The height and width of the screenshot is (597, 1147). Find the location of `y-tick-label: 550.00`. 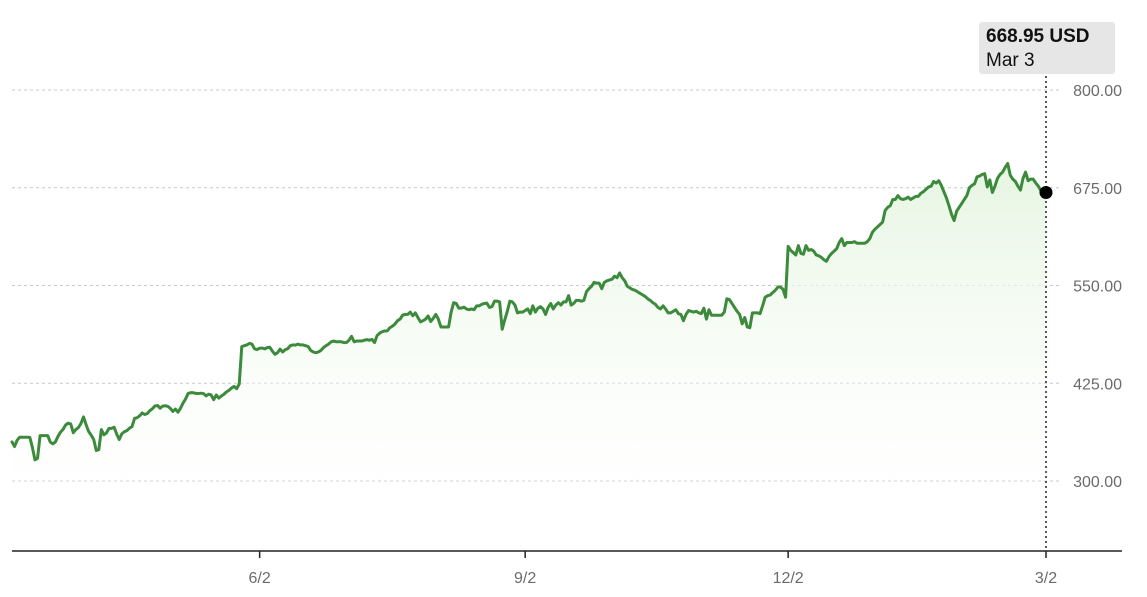

y-tick-label: 550.00 is located at coordinates (1097, 287).